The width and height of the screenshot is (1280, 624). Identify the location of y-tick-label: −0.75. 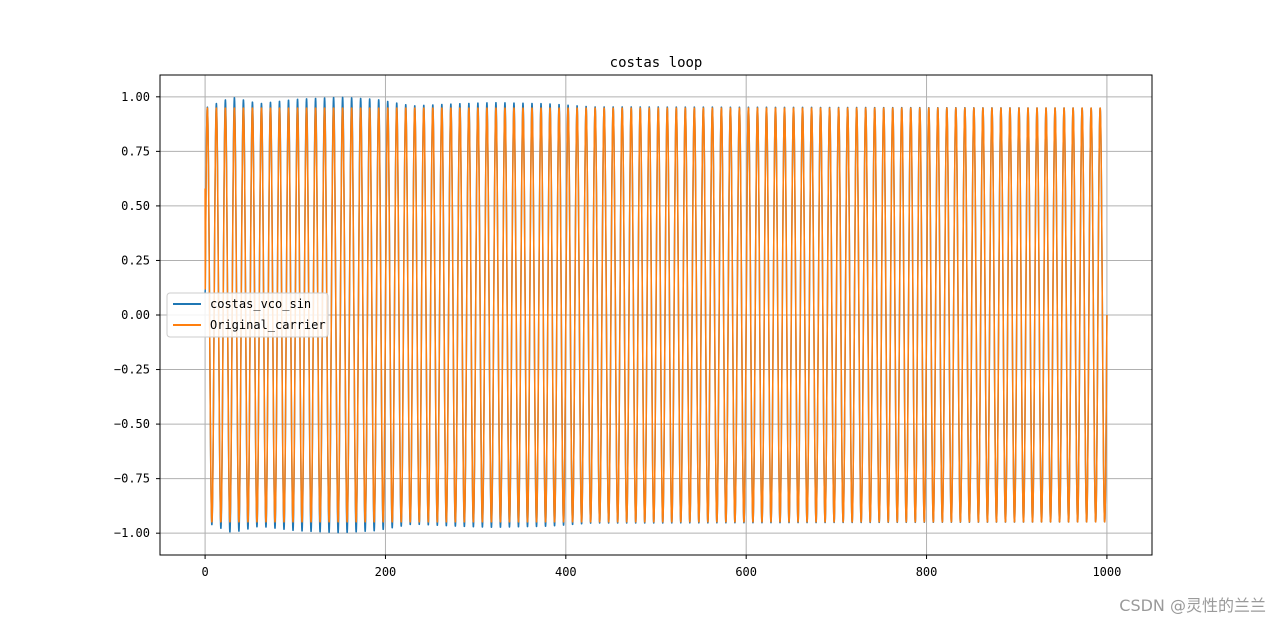
(132, 479).